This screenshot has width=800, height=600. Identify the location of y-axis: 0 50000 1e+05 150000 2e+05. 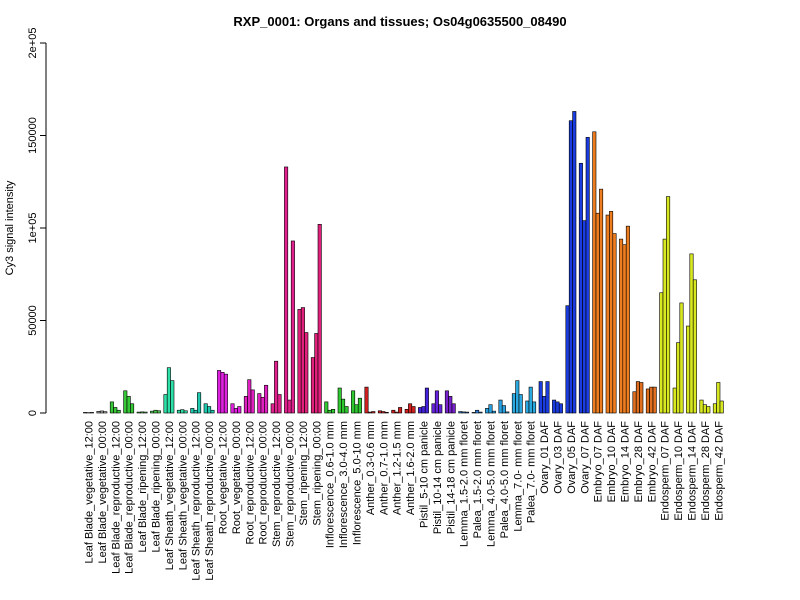
(37, 222).